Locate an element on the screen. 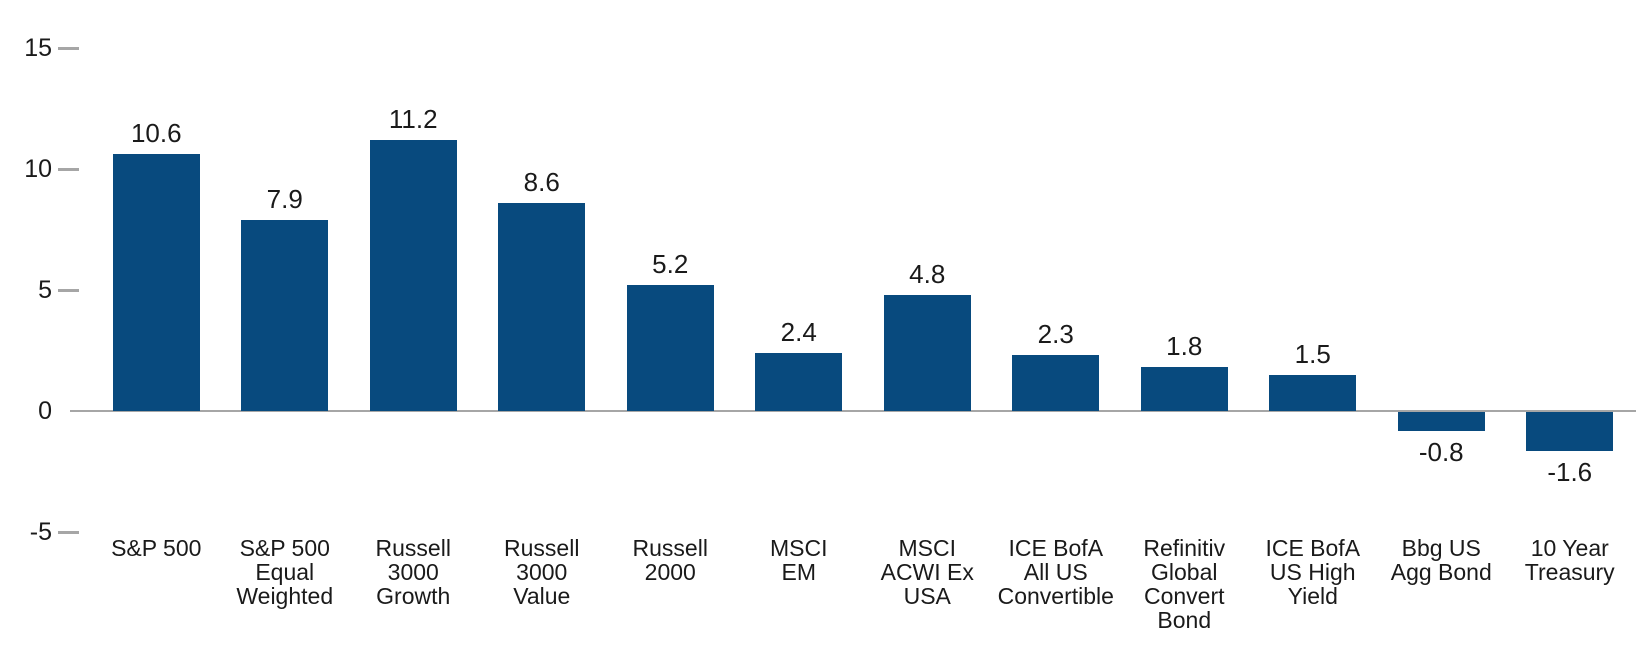 The image size is (1640, 670). category-label: S&P 500 is located at coordinates (156, 548).